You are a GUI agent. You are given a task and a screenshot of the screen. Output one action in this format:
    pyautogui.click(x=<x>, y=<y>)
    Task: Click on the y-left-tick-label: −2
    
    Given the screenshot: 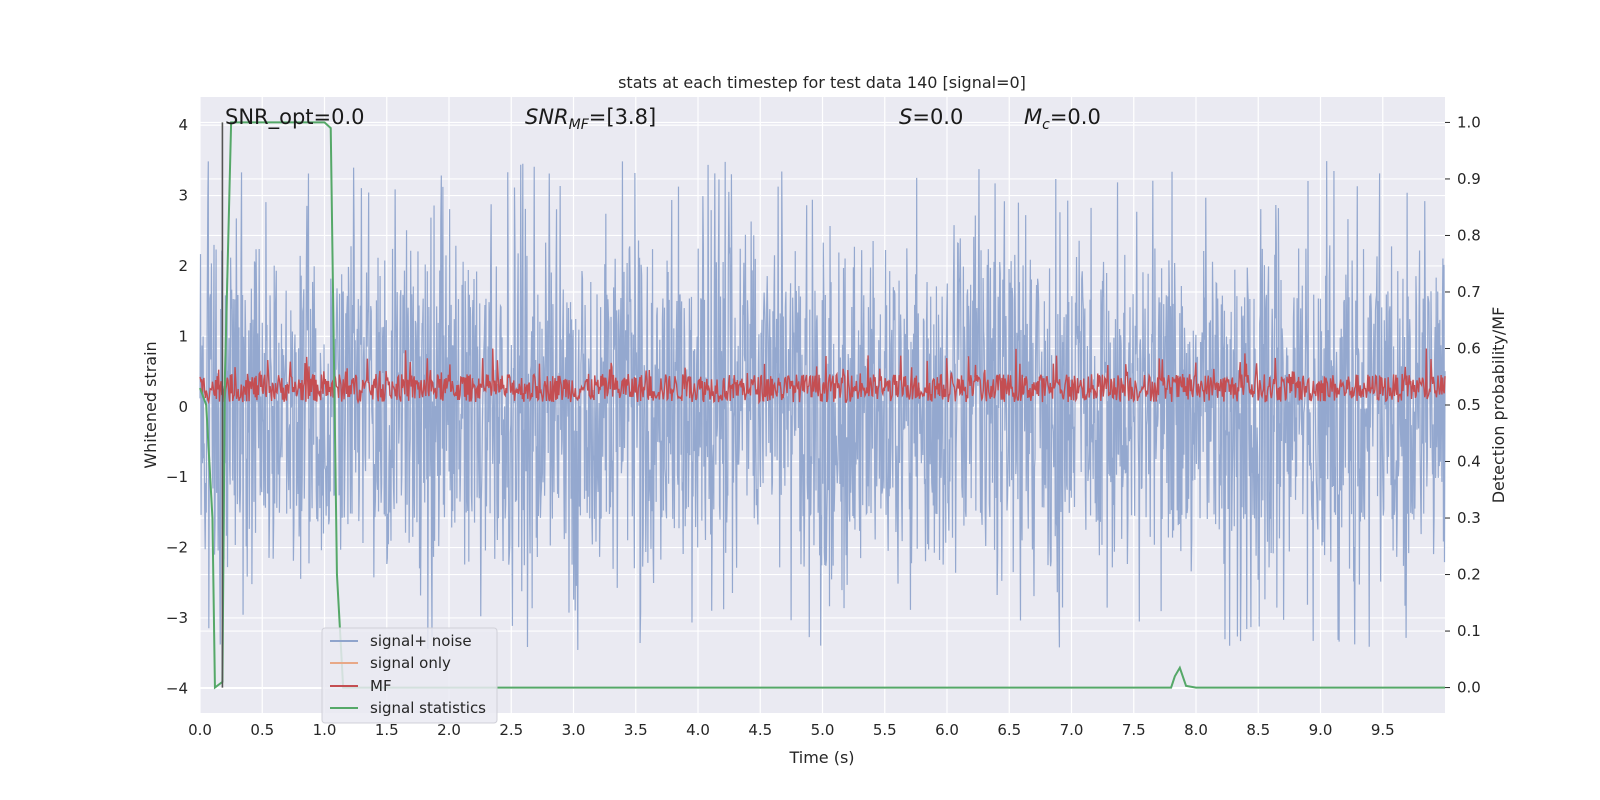 What is the action you would take?
    pyautogui.click(x=177, y=548)
    